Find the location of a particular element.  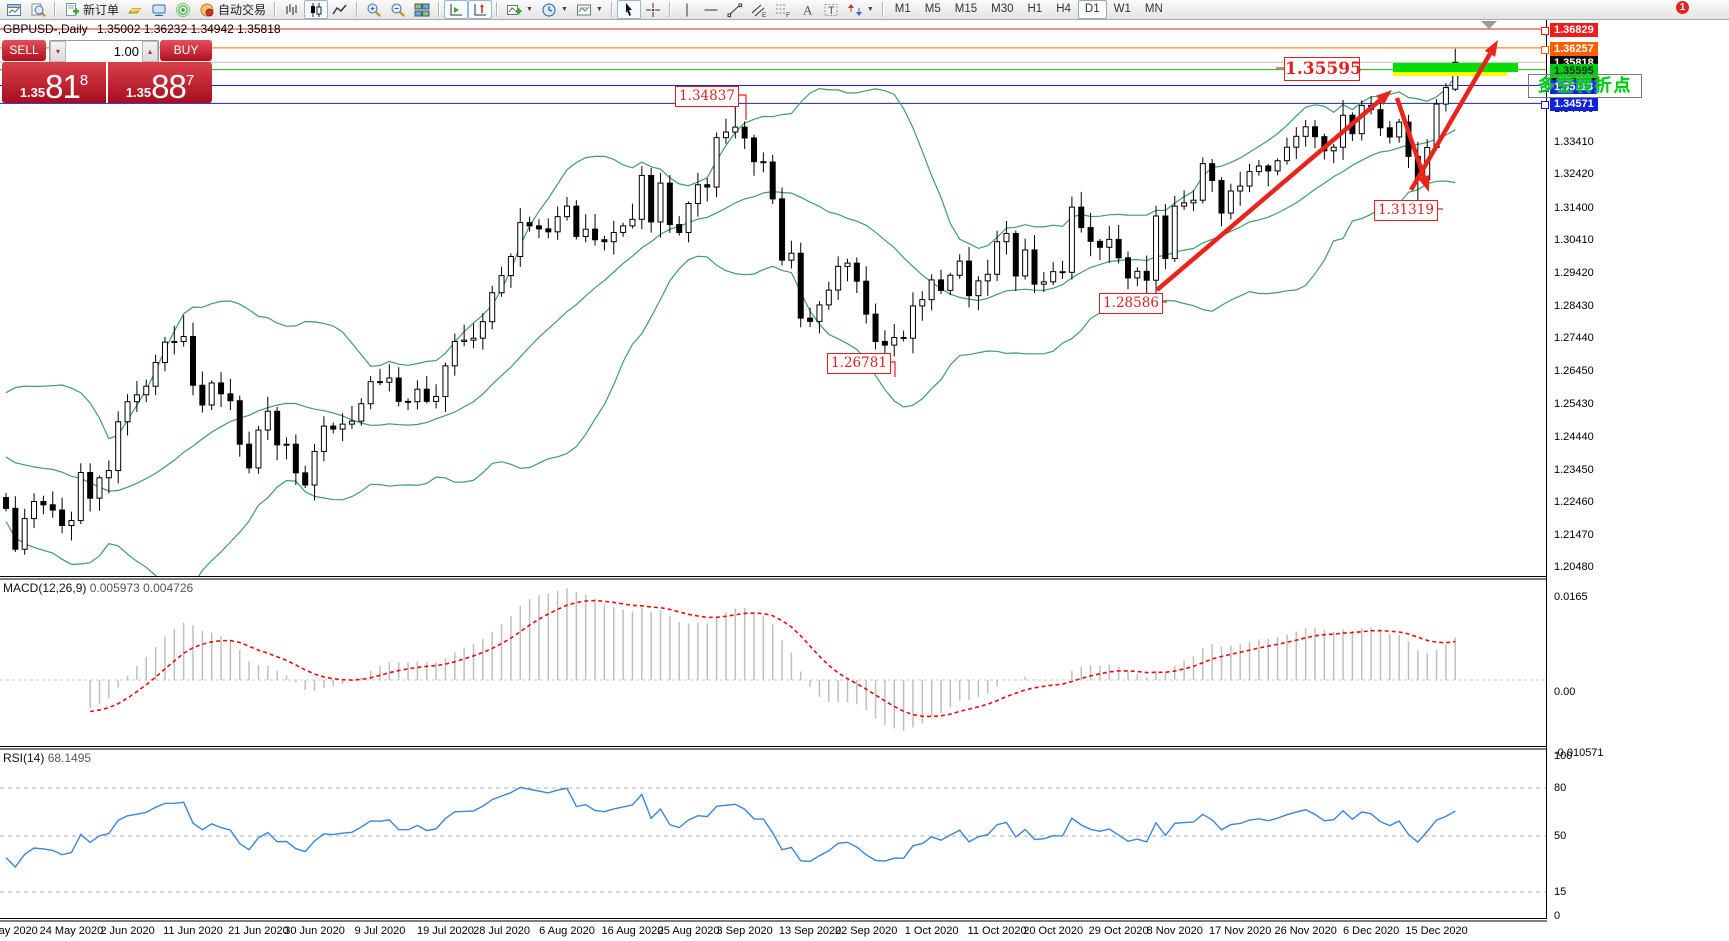

ask-price: 1.35 88 7 is located at coordinates (160, 84).